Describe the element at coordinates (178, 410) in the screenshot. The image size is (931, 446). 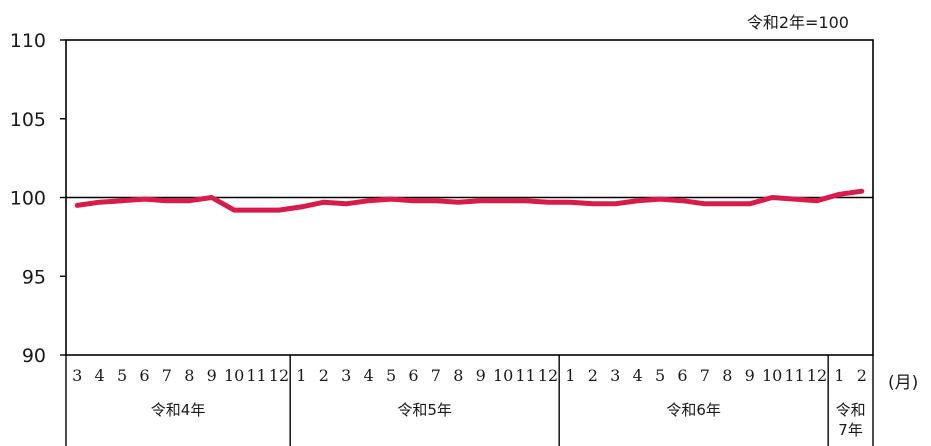
I see `era-label: 令和4年` at that location.